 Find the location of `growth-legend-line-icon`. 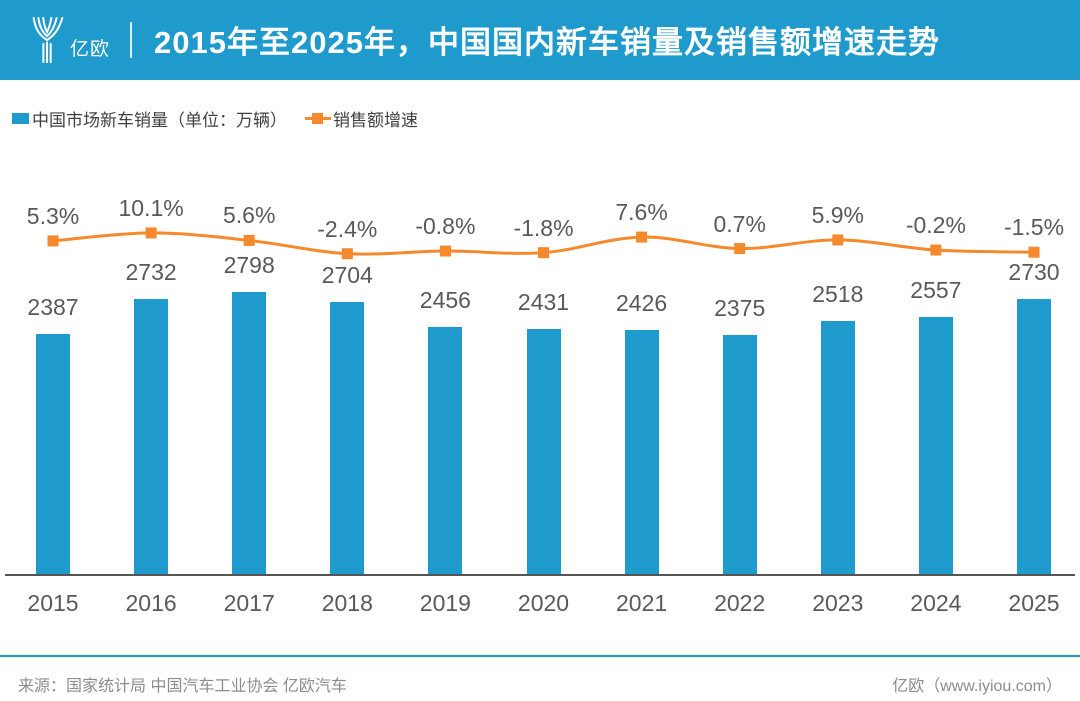

growth-legend-line-icon is located at coordinates (318, 118).